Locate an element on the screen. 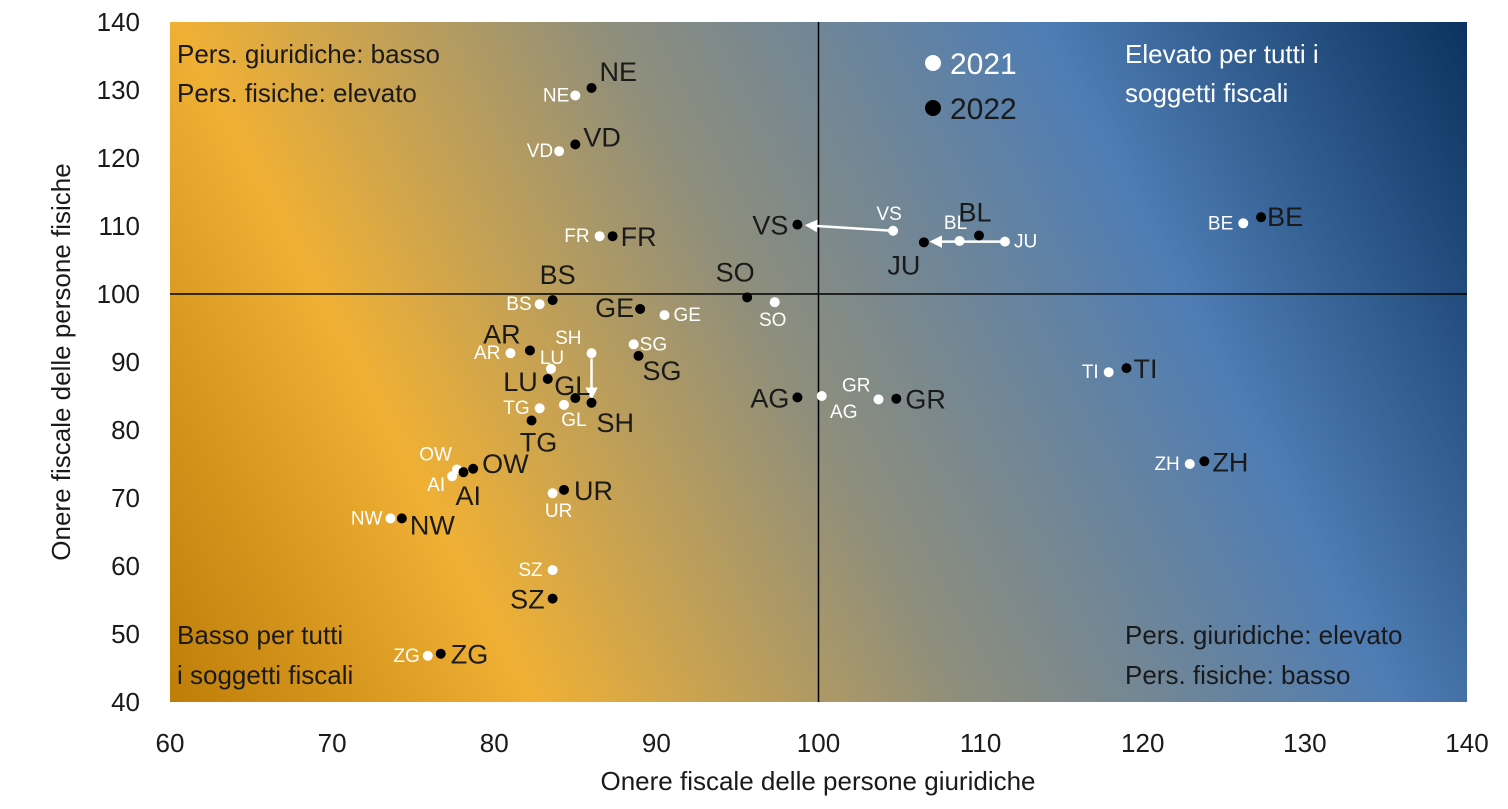 The height and width of the screenshot is (809, 1508). point-label-2022-zg: ZG is located at coordinates (470, 655).